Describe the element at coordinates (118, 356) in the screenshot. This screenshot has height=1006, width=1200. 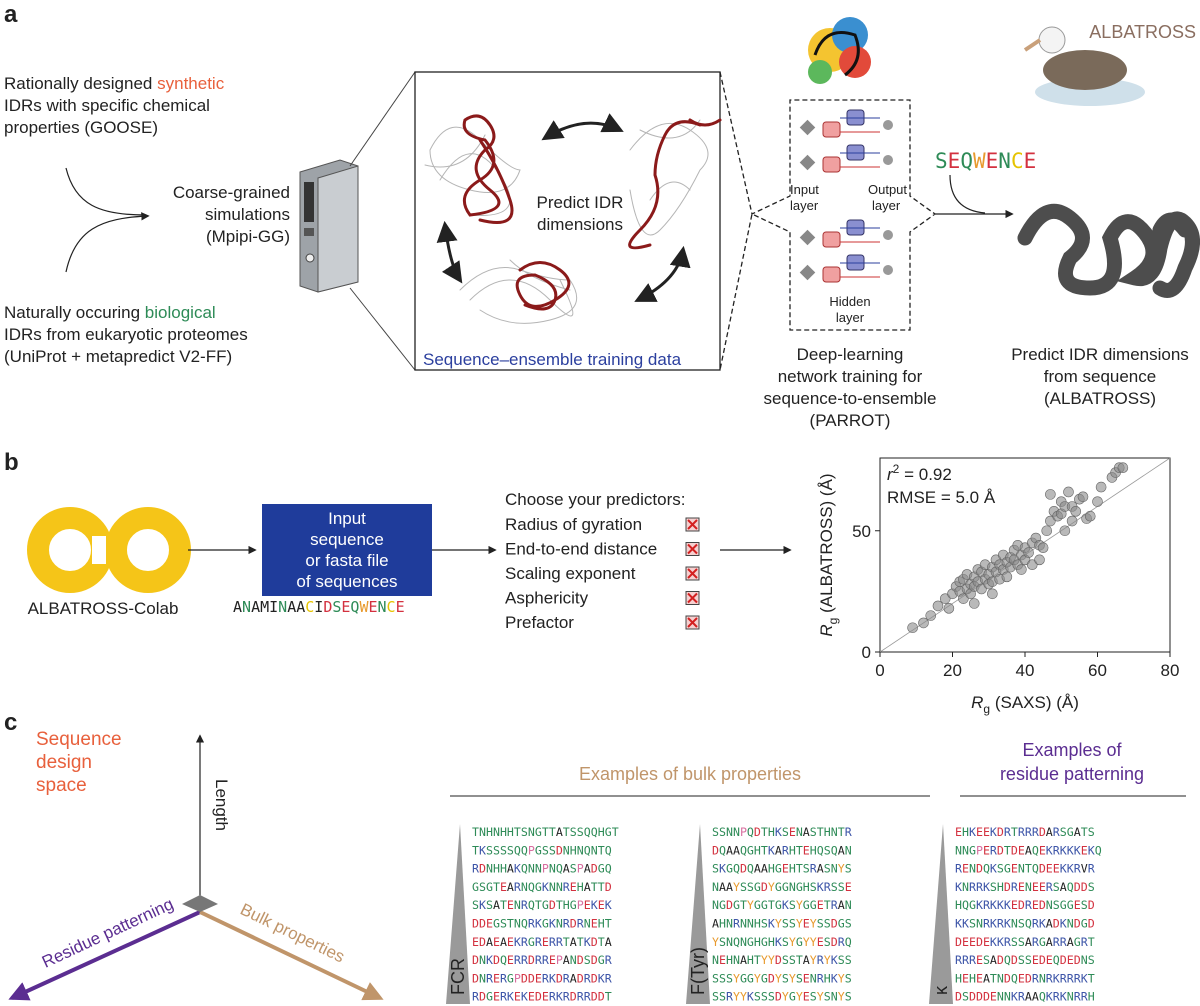
I see `source-text: (UniProt + metapredict V2-FF)` at that location.